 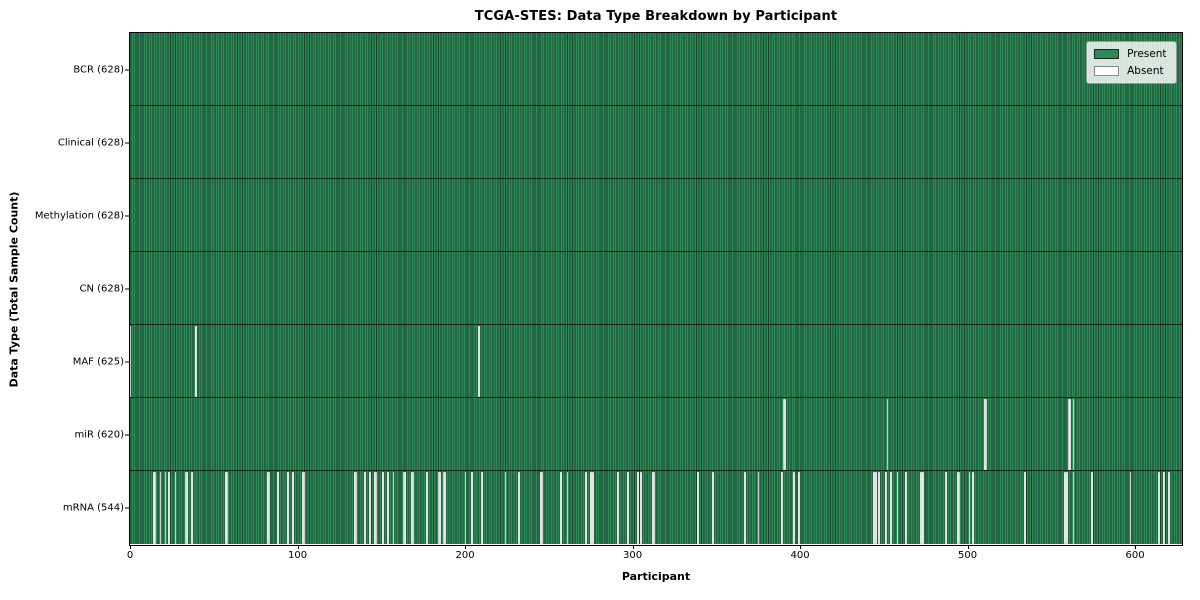 What do you see at coordinates (633, 555) in the screenshot?
I see `x-tick-label: 300` at bounding box center [633, 555].